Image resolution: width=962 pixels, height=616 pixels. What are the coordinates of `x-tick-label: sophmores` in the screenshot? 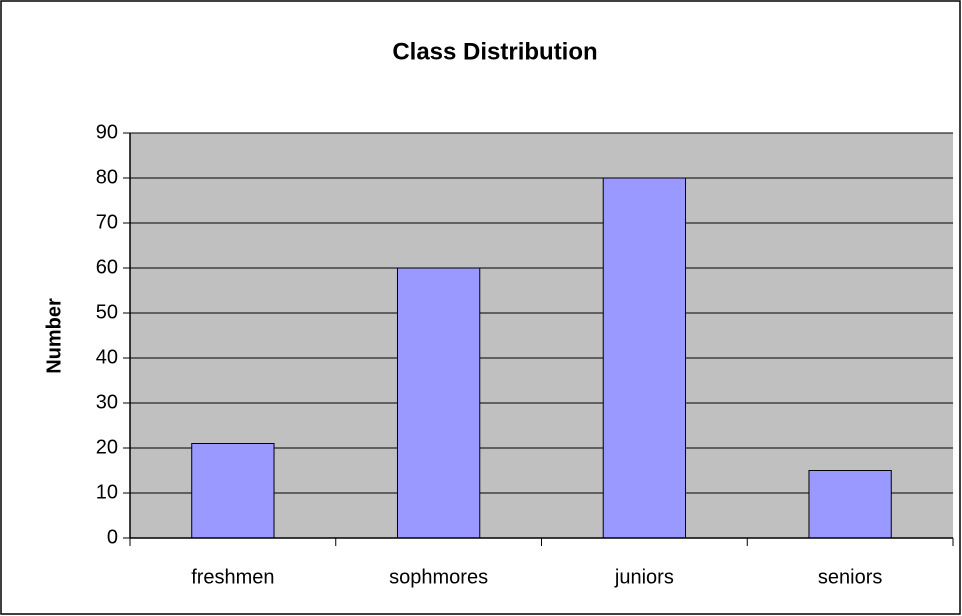 It's located at (438, 577).